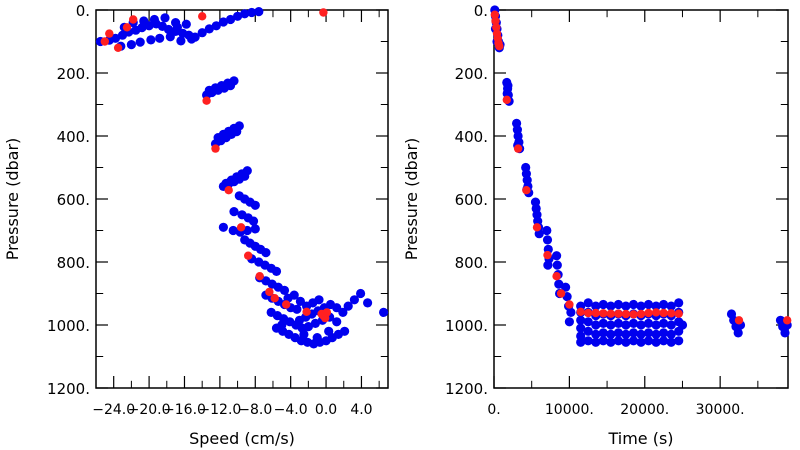 The height and width of the screenshot is (450, 800). I want to click on x-tick-label: 10000., so click(569, 410).